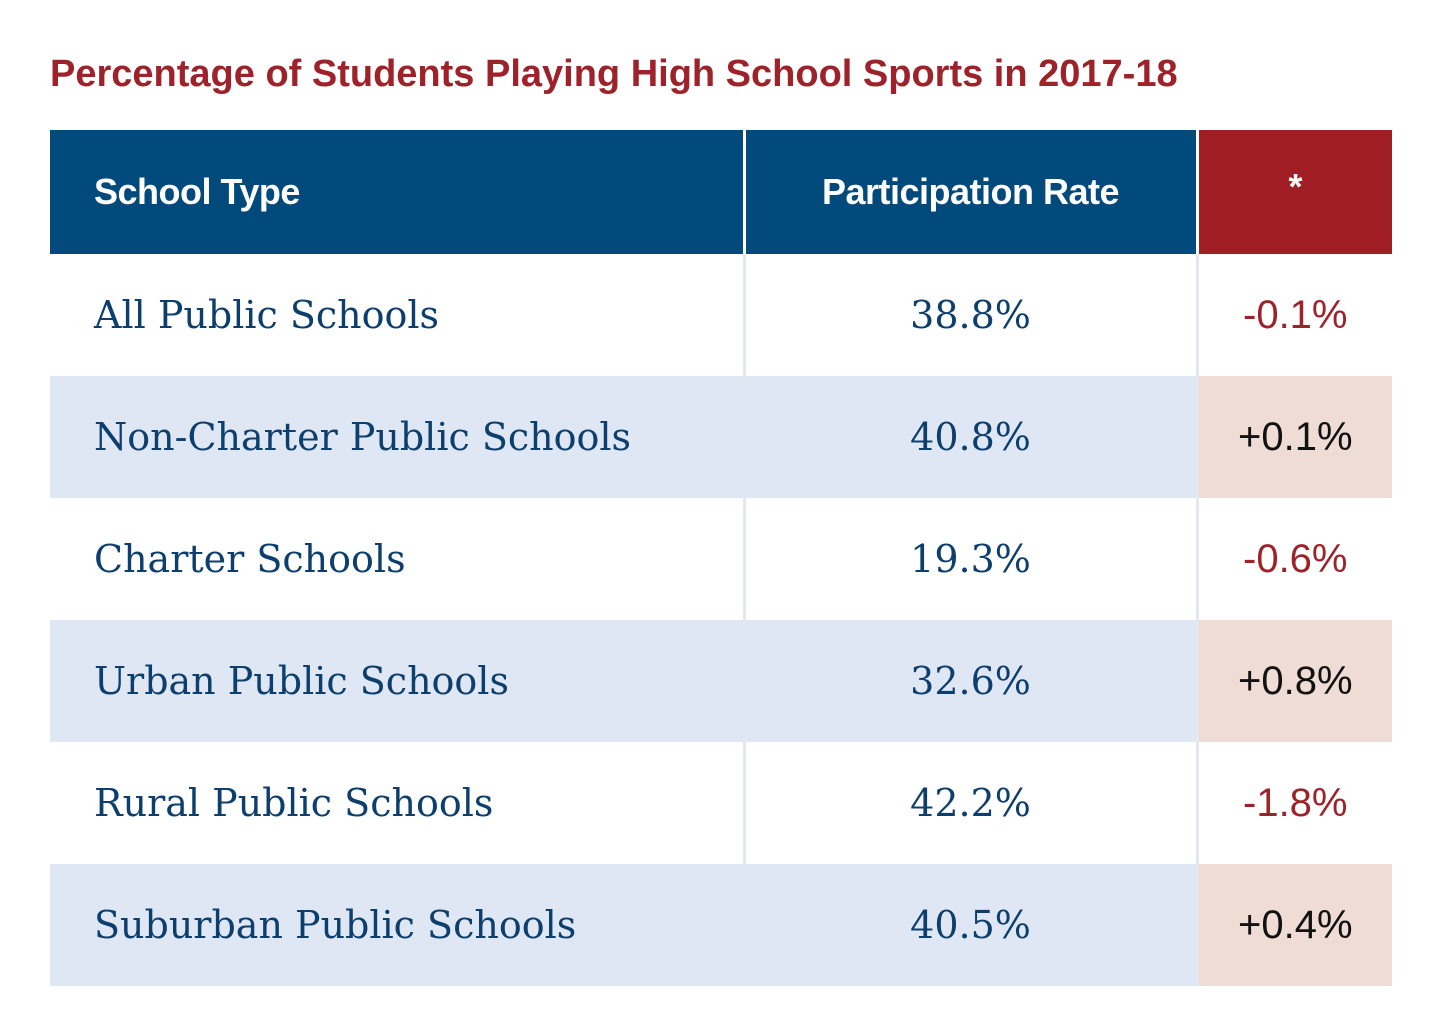 This screenshot has width=1440, height=1024. Describe the element at coordinates (971, 192) in the screenshot. I see `column-header-participation-rate: Participation Rate` at that location.